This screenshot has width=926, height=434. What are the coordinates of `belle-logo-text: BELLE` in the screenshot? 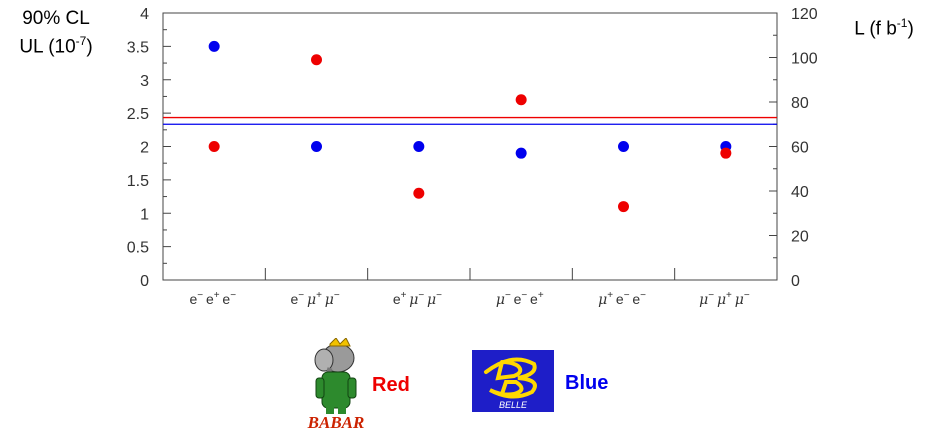 It's located at (513, 405).